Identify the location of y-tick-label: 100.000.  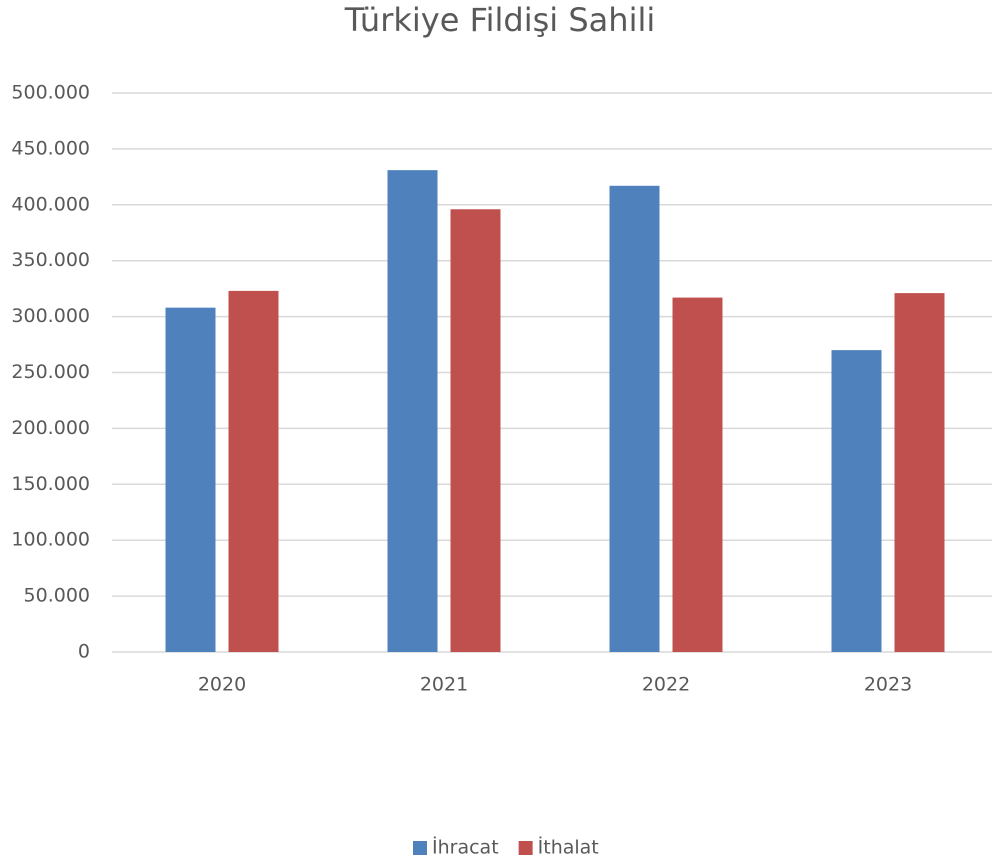
(50, 540).